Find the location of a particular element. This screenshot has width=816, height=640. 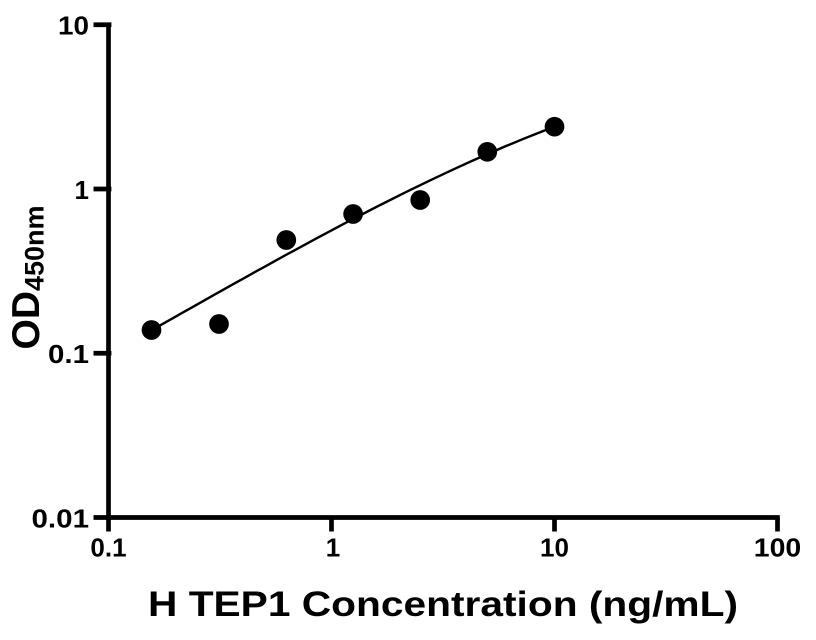

svg-text: 0.01 is located at coordinates (61, 518).